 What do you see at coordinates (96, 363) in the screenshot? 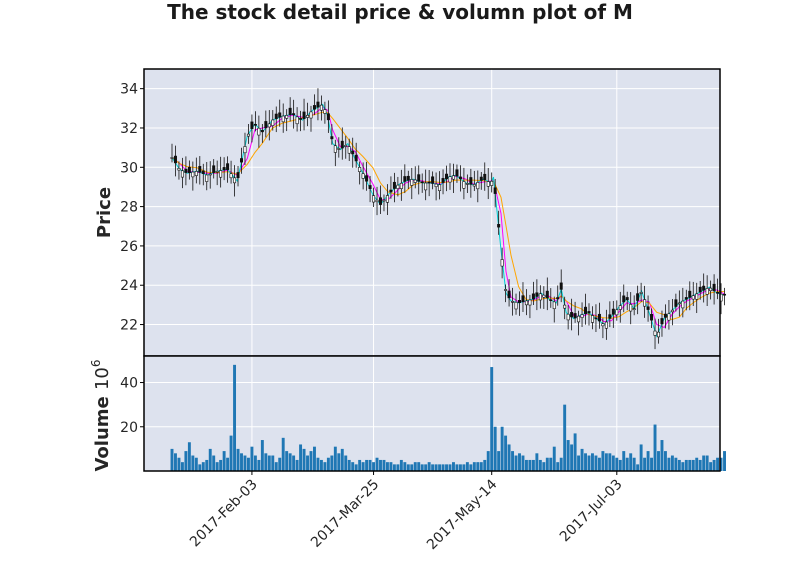
I see `volume-exponent-power: 6` at bounding box center [96, 363].